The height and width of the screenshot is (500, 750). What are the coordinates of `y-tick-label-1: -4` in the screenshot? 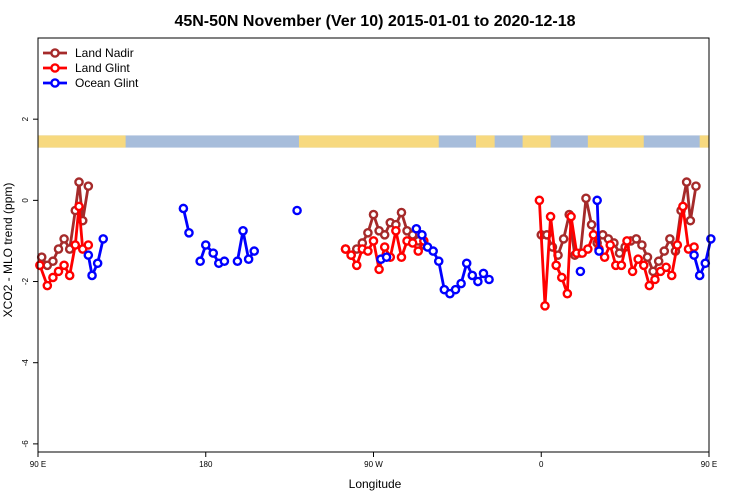 It's located at (25, 363).